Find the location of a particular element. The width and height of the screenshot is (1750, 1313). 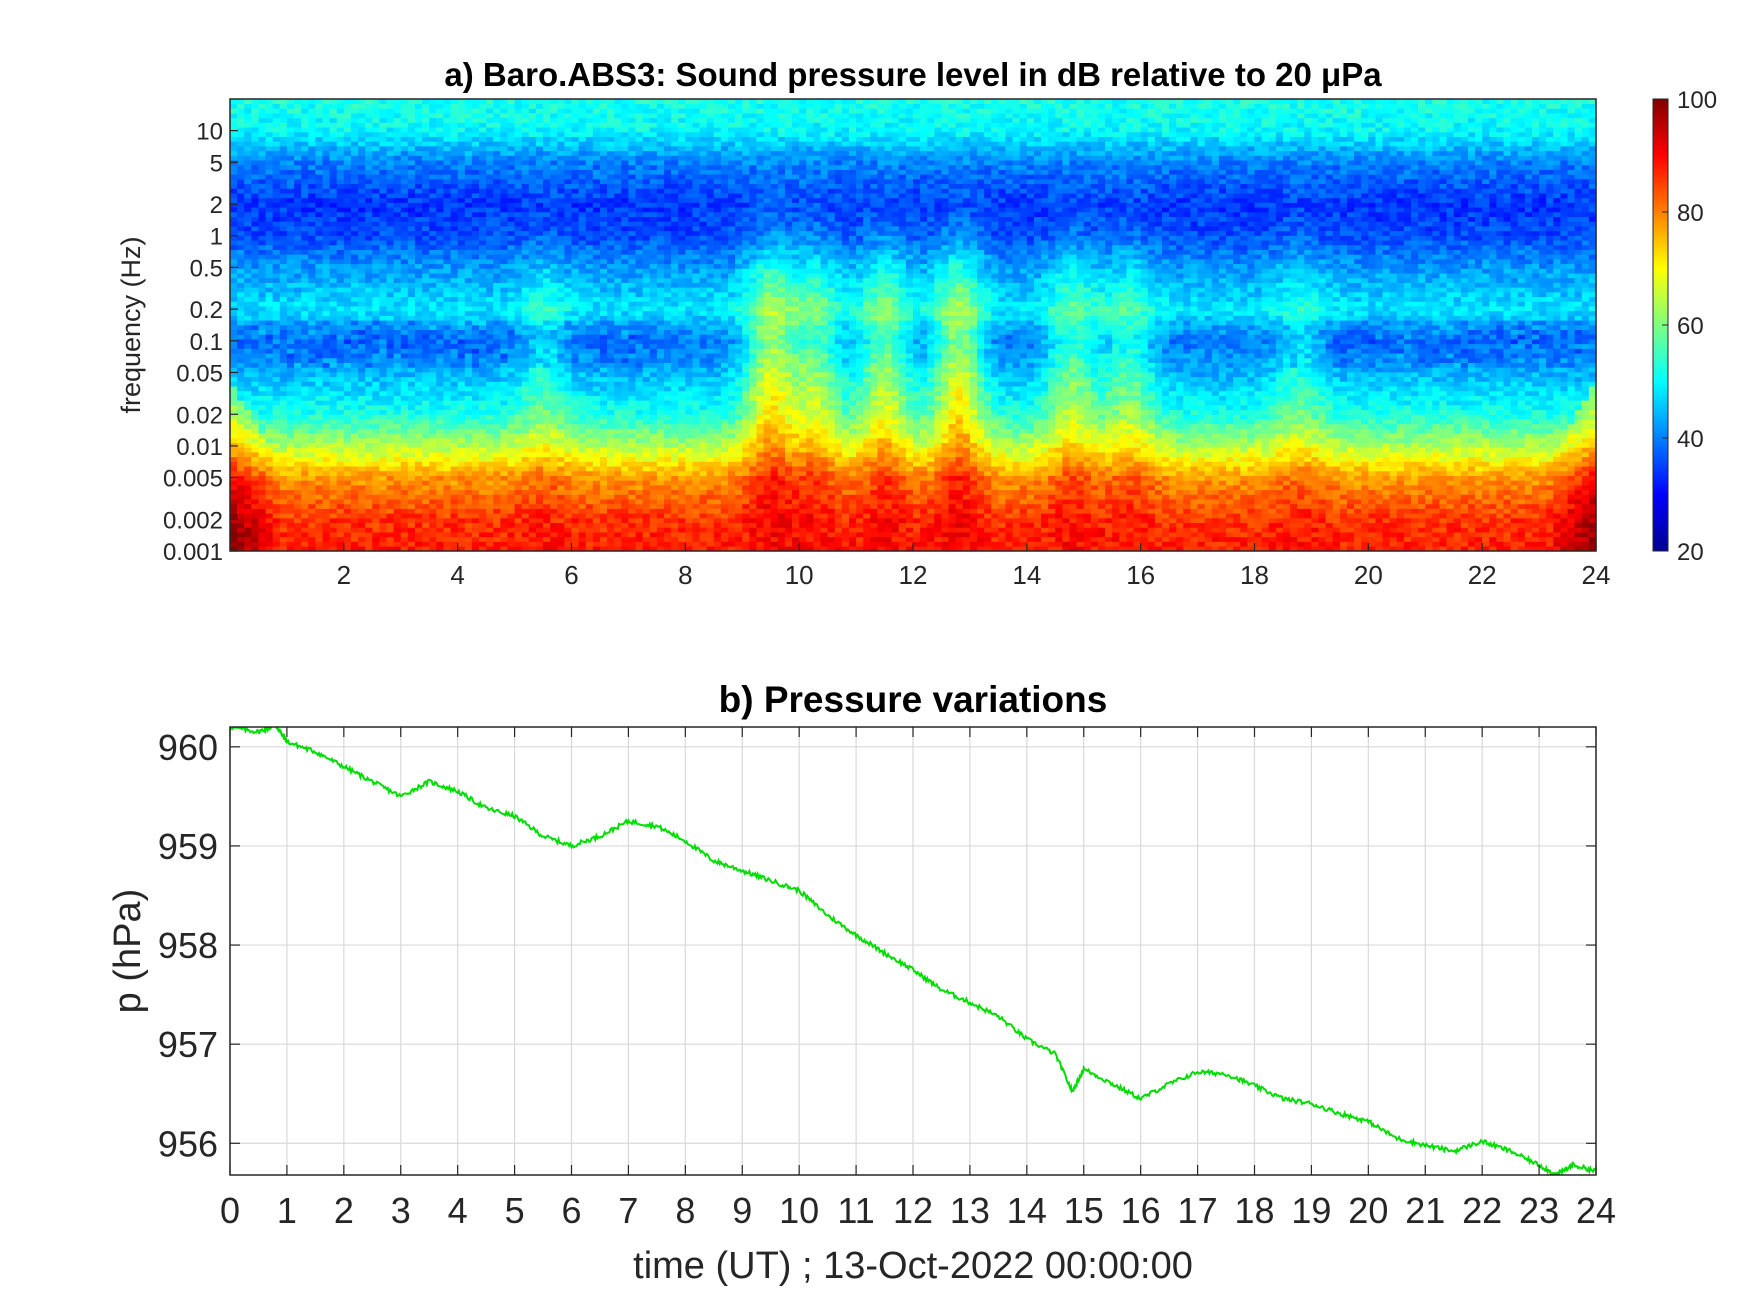

pressure-x-tick-label: 12 is located at coordinates (913, 1210).